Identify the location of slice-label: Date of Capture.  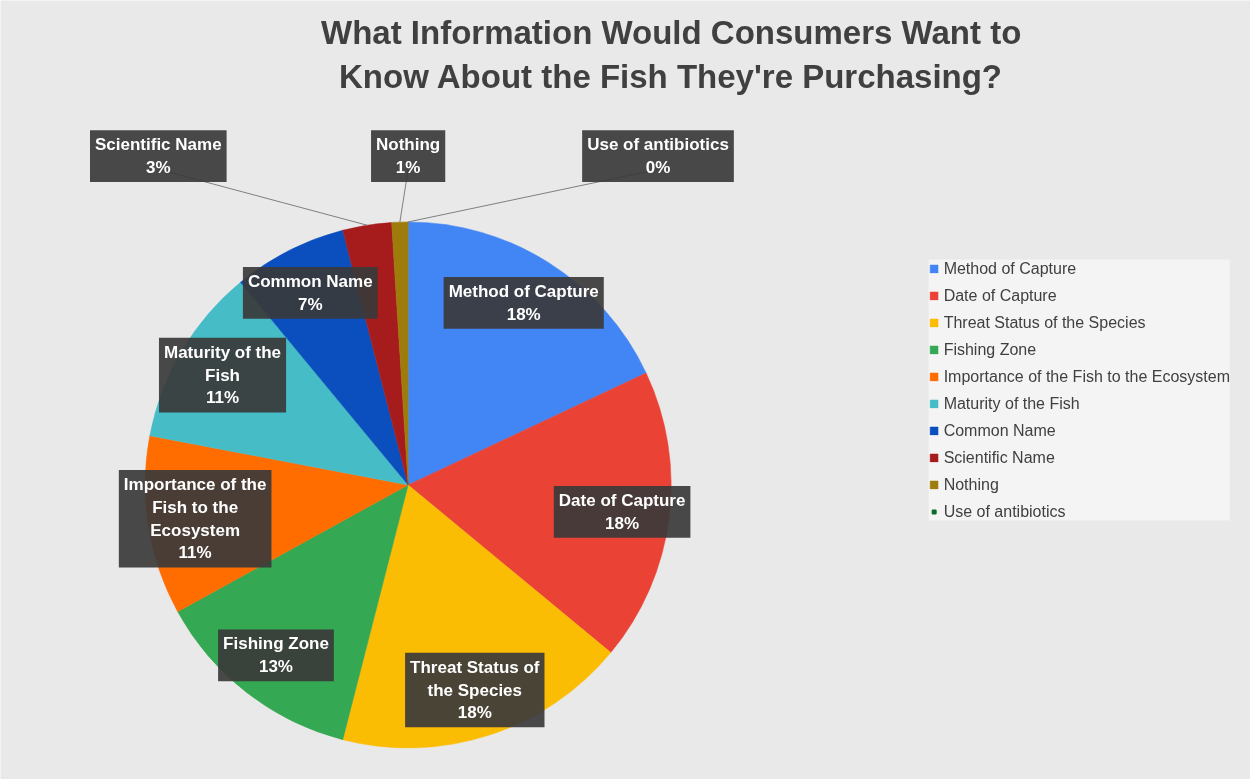
(622, 501).